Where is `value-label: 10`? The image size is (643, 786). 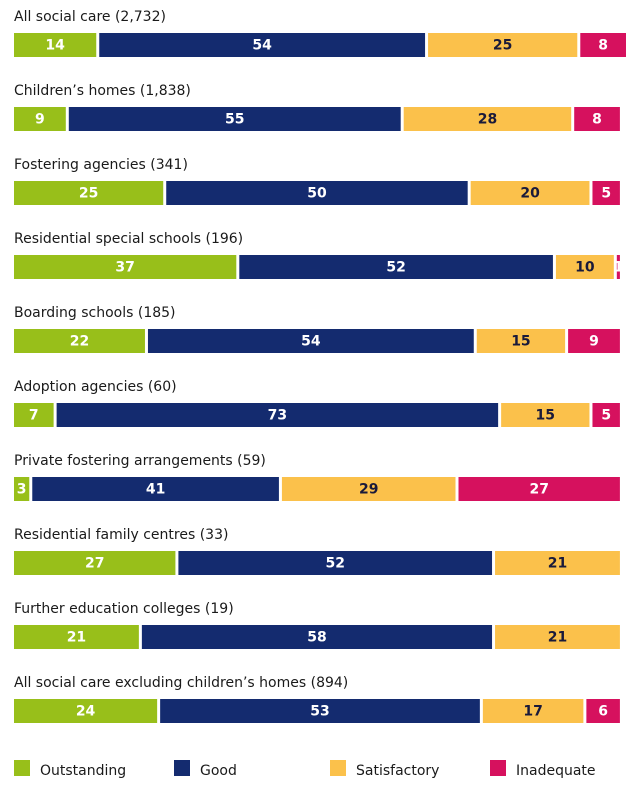
value-label: 10 is located at coordinates (585, 268).